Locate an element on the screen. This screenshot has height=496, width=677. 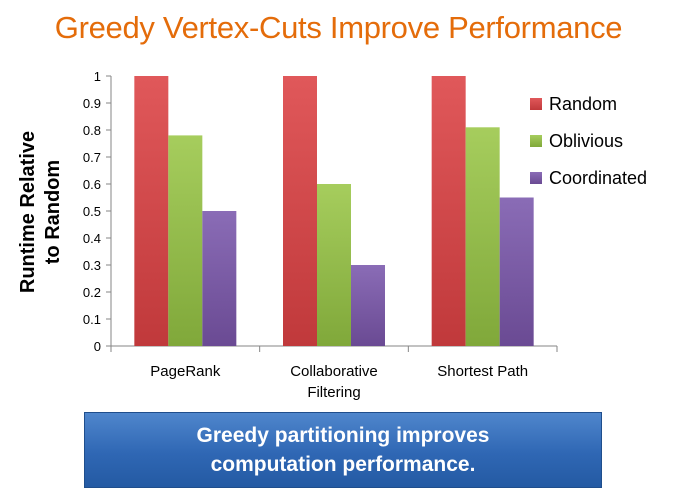
y-axis-label: Runtime Relative to Random is located at coordinates (40, 212).